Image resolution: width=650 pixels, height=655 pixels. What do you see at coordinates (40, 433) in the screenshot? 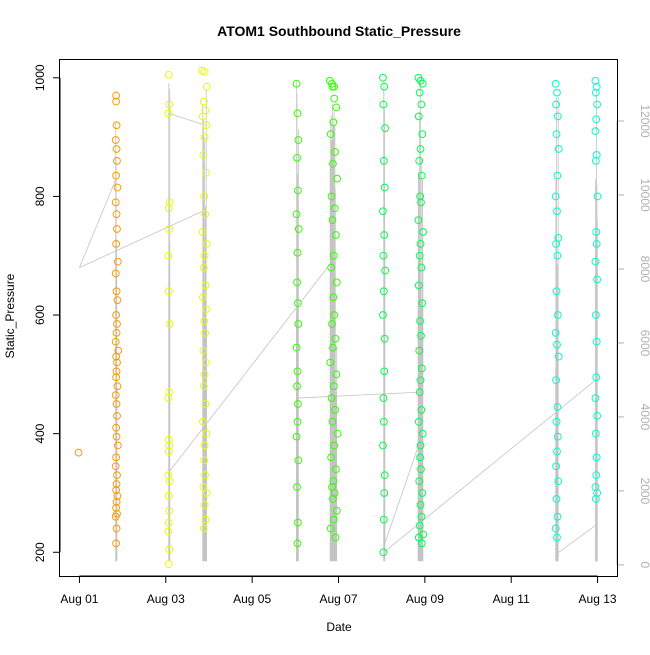
I see `y-tick-label: 400` at bounding box center [40, 433].